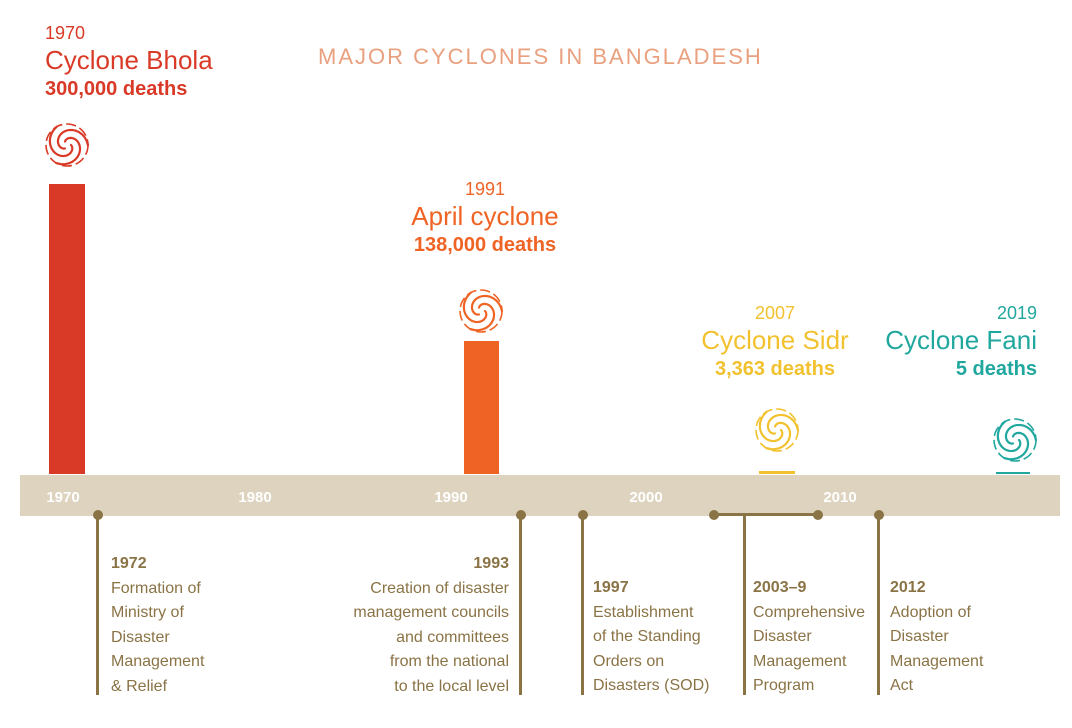 Image resolution: width=1072 pixels, height=728 pixels. Describe the element at coordinates (766, 514) in the screenshot. I see `milestone-range-bracket` at that location.